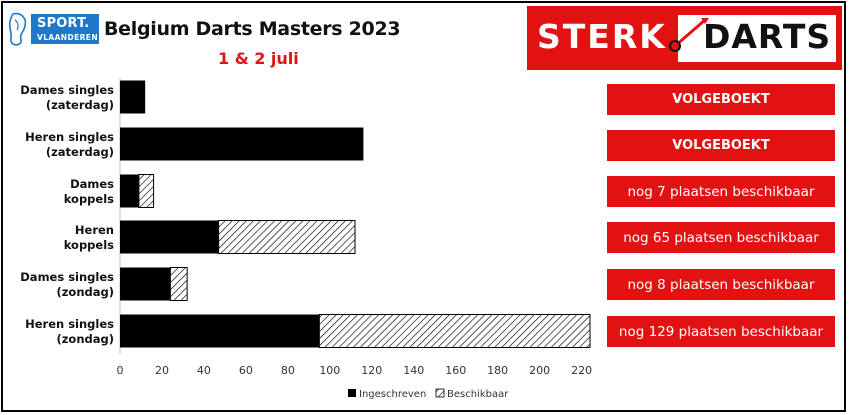 Image resolution: width=849 pixels, height=415 pixels. What do you see at coordinates (689, 35) in the screenshot?
I see `dart-icon` at bounding box center [689, 35].